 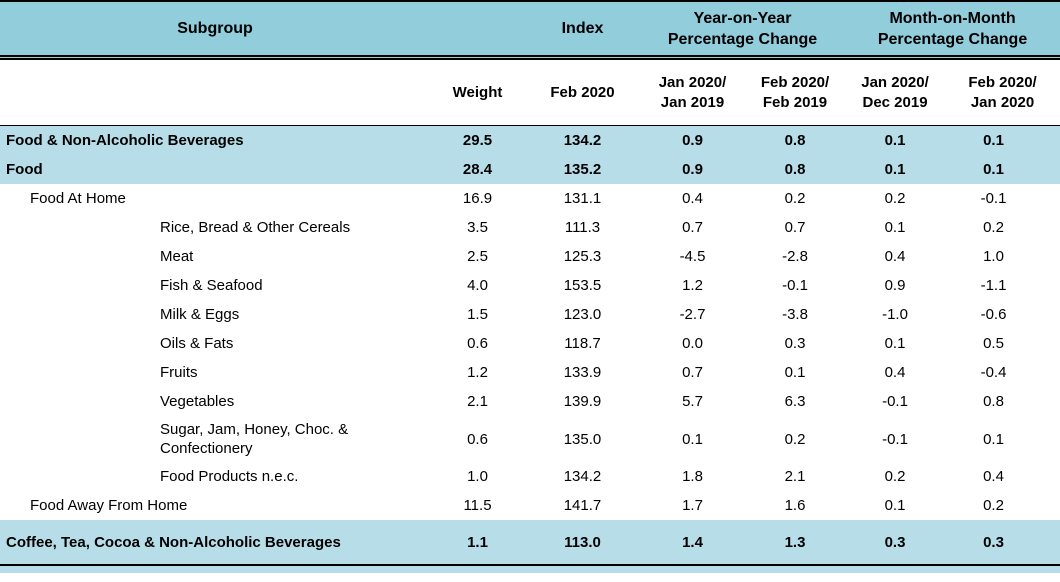 What do you see at coordinates (582, 343) in the screenshot?
I see `index-cell: 118.7` at bounding box center [582, 343].